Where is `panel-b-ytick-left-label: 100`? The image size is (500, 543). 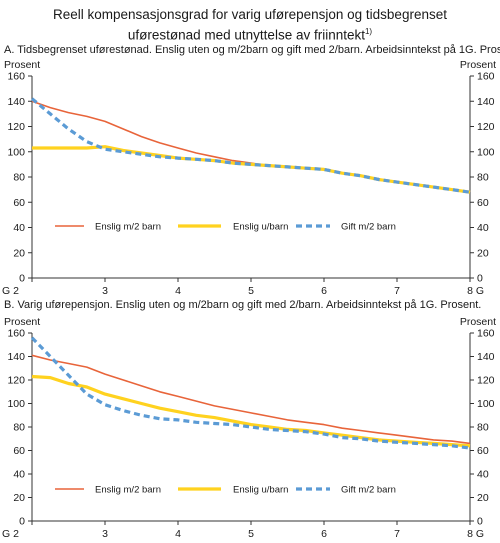
panel-b-ytick-left-label: 100 is located at coordinates (16, 404).